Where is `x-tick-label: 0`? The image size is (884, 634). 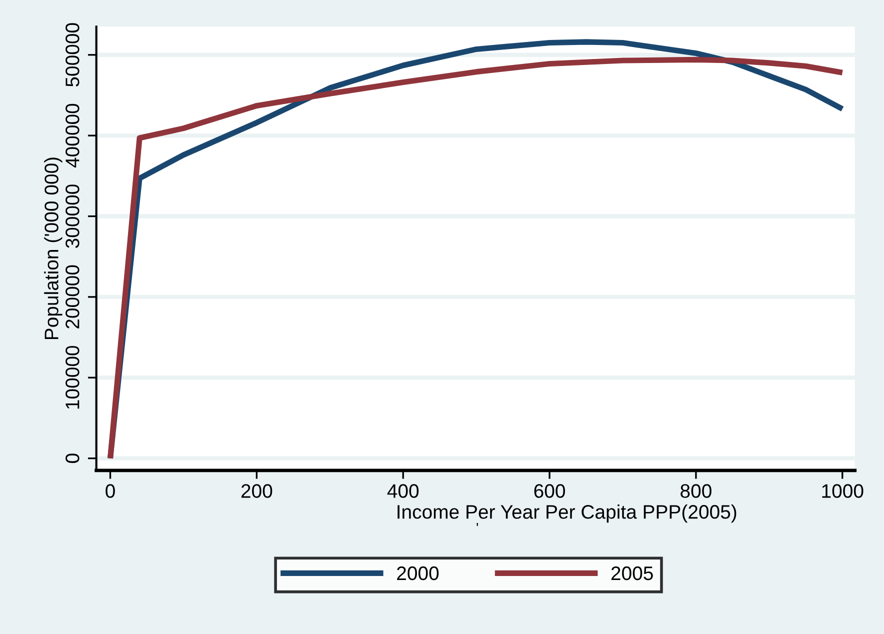 x-tick-label: 0 is located at coordinates (110, 491).